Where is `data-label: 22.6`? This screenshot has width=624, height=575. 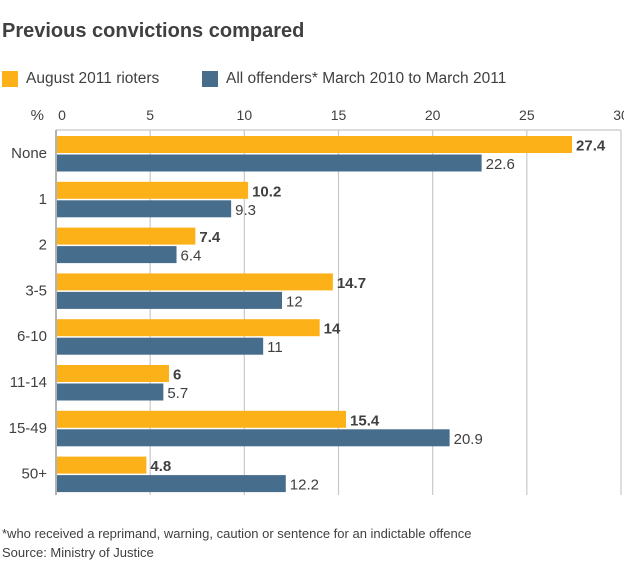 data-label: 22.6 is located at coordinates (500, 164).